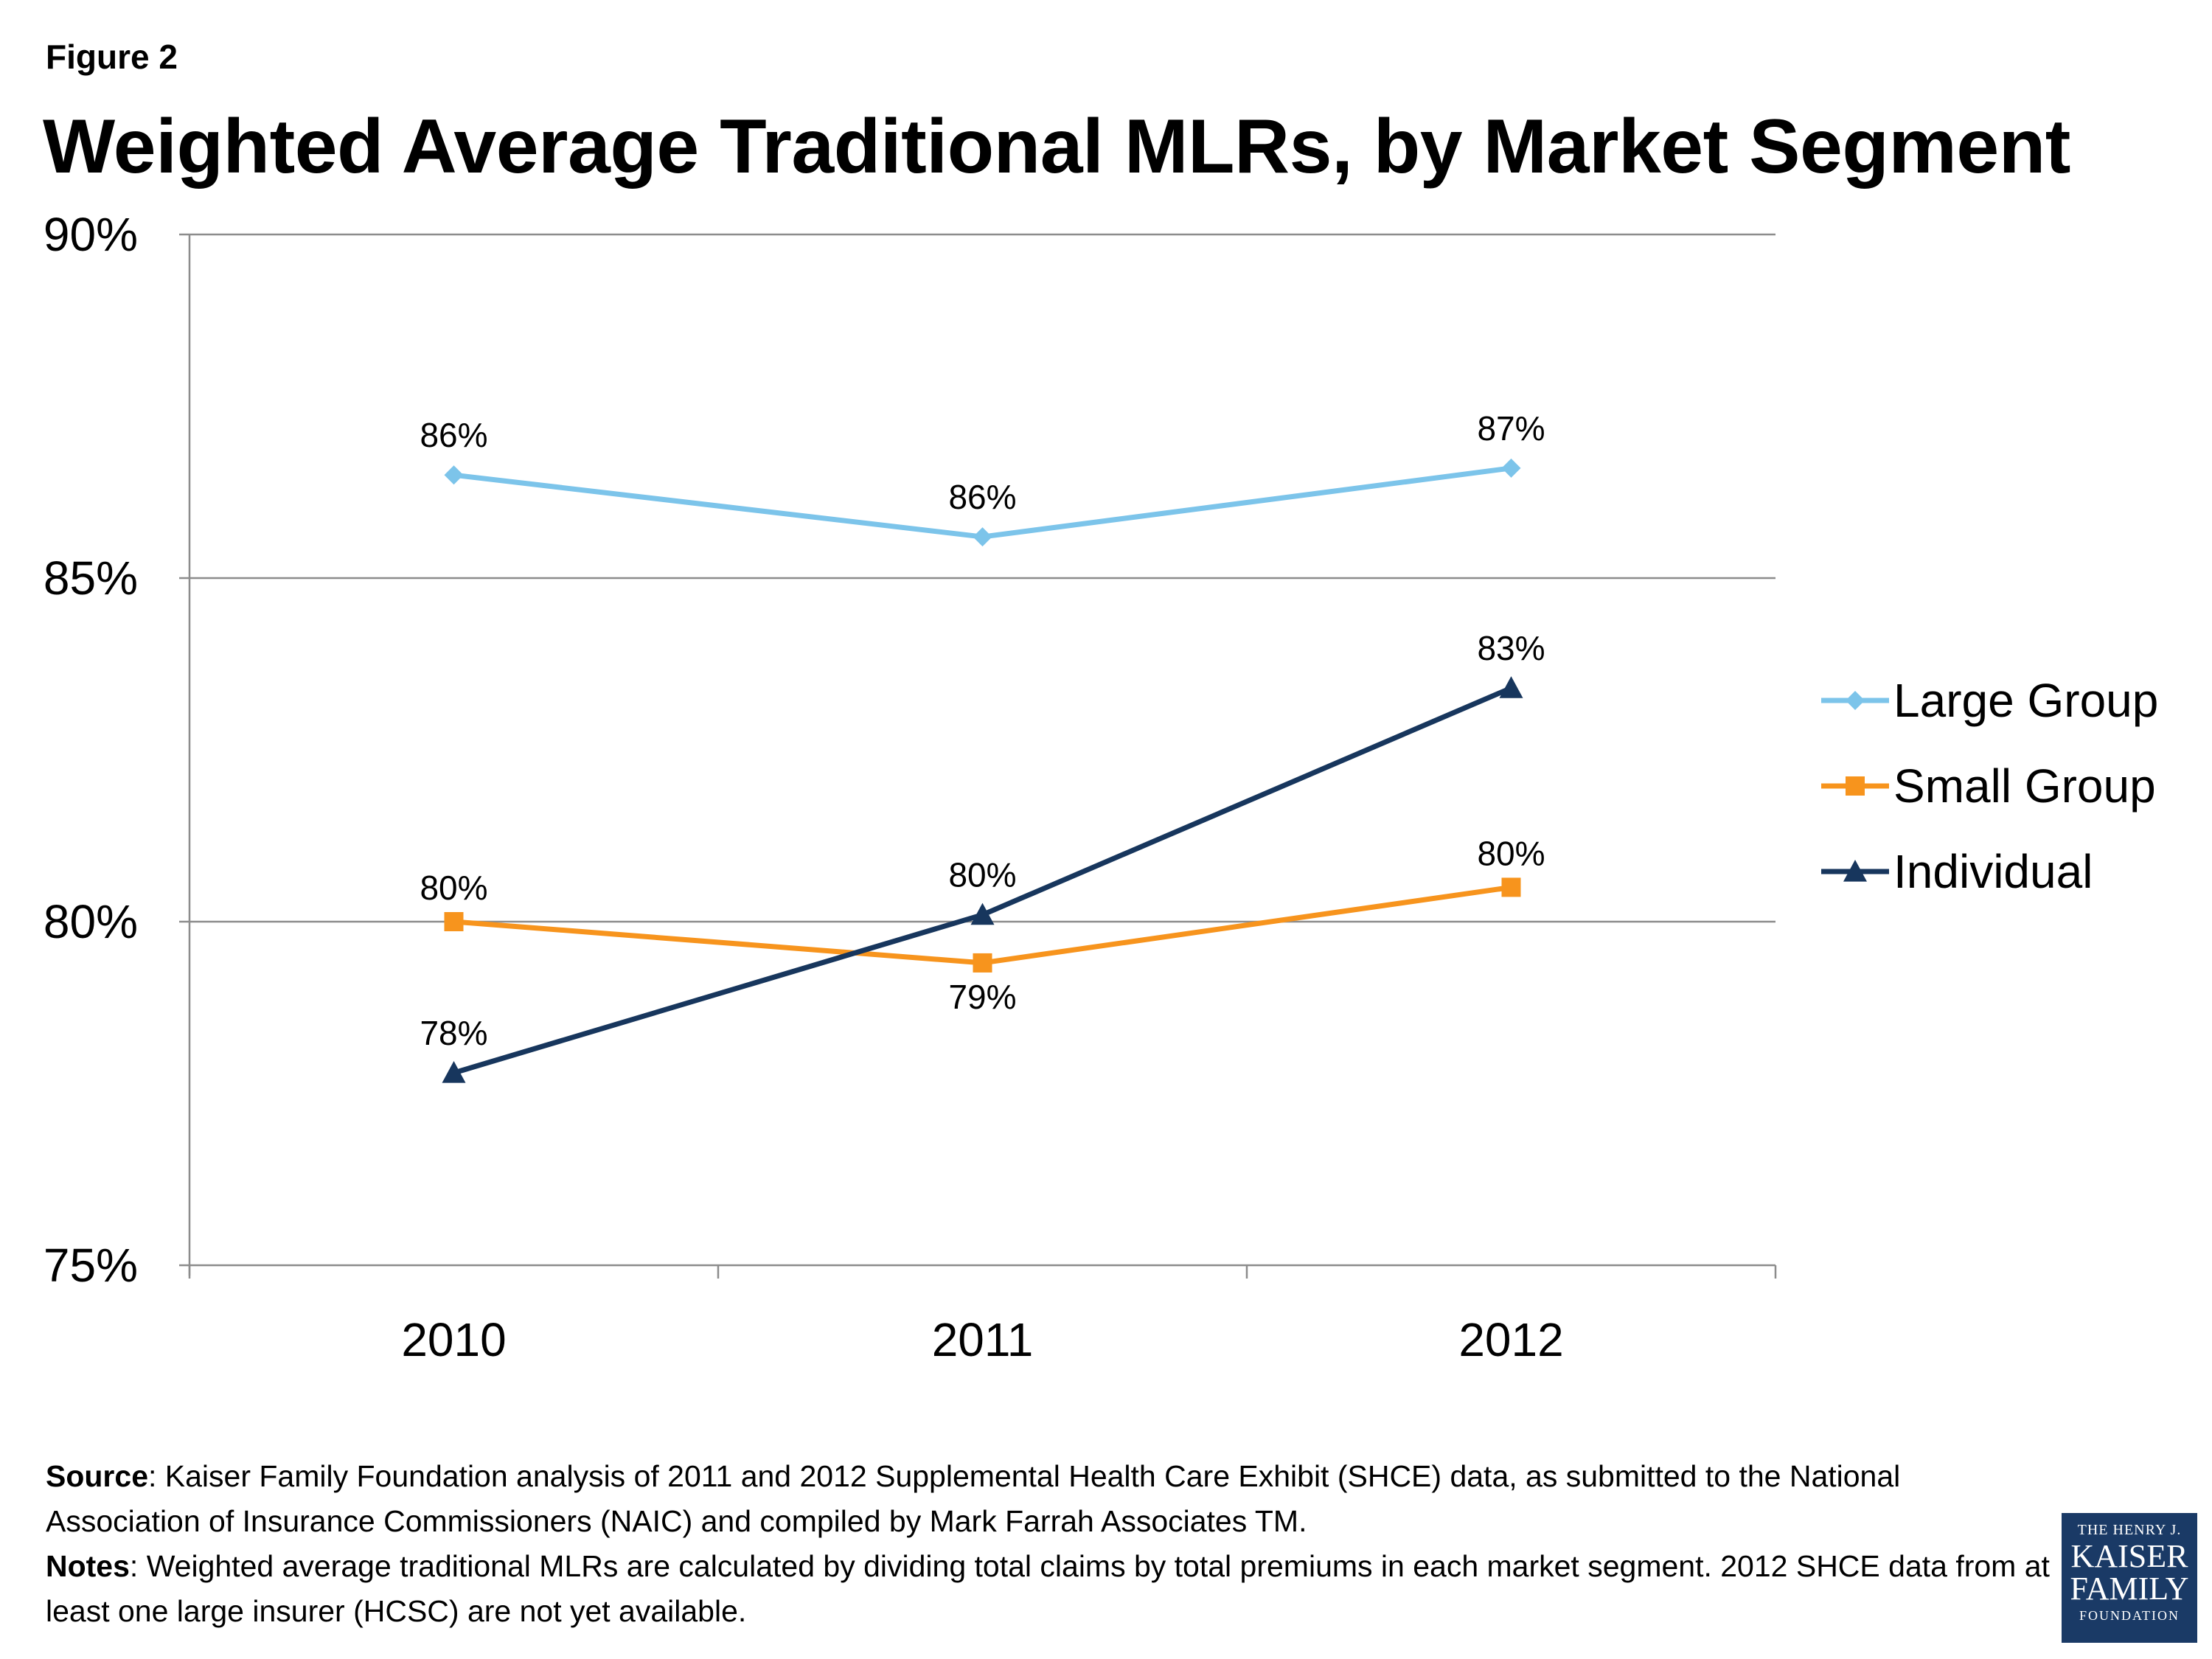 The height and width of the screenshot is (1659, 2212). Describe the element at coordinates (2129, 1615) in the screenshot. I see `logo-line-4: FOUNDATION` at that location.